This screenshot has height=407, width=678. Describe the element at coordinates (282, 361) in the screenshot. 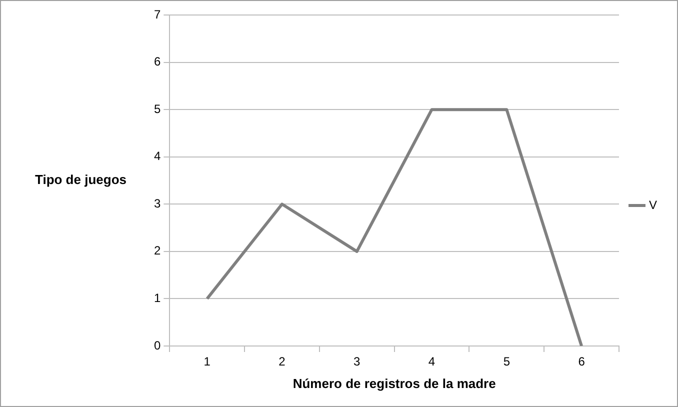

I see `x-tick-label: 2` at that location.